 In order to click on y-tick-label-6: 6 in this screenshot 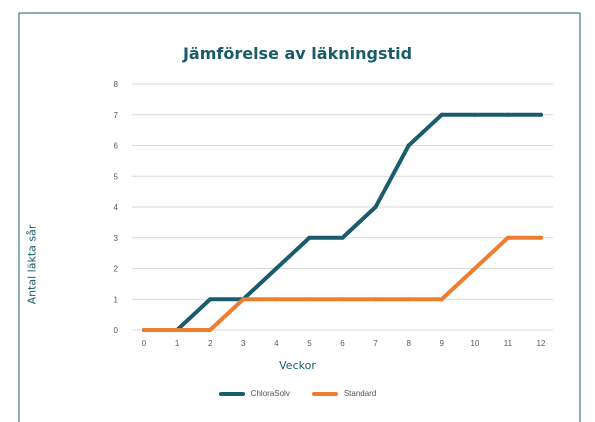, I will do `click(116, 146)`.